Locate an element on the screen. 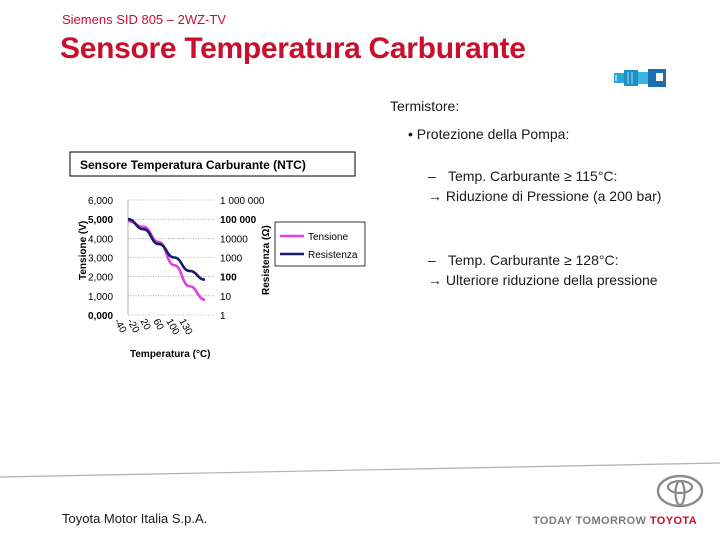 This screenshot has width=720, height=540. series-line-resistenza is located at coordinates (166, 249).